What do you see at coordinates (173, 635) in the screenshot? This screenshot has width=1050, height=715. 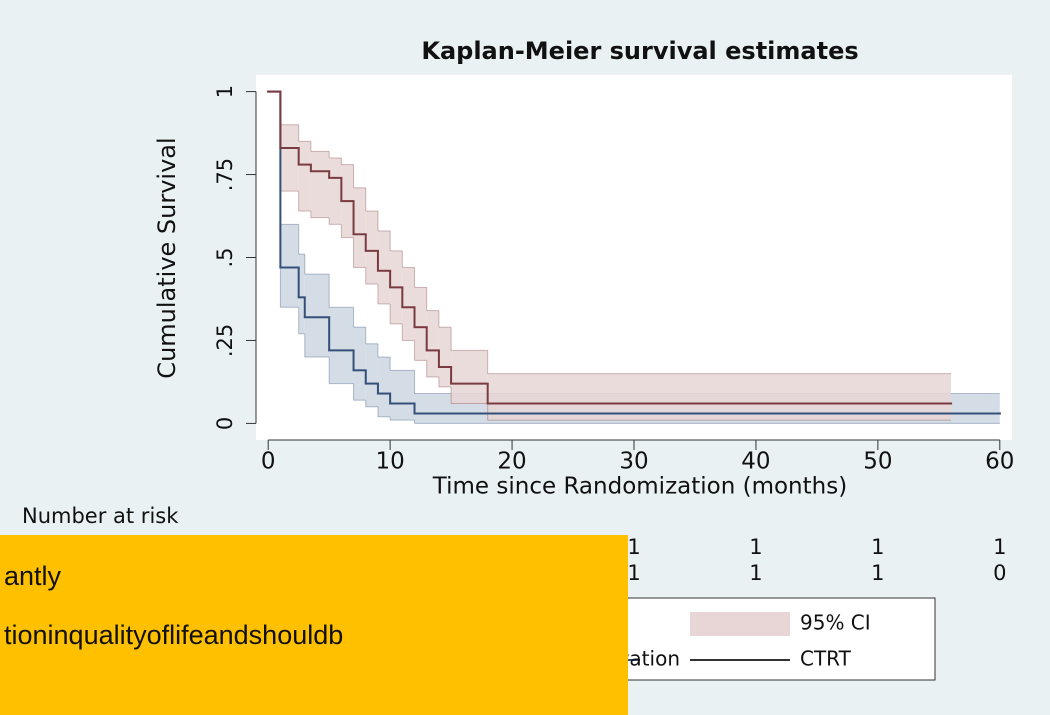 I see `overlay-text: tioninqualityoflifeandshouldb` at bounding box center [173, 635].